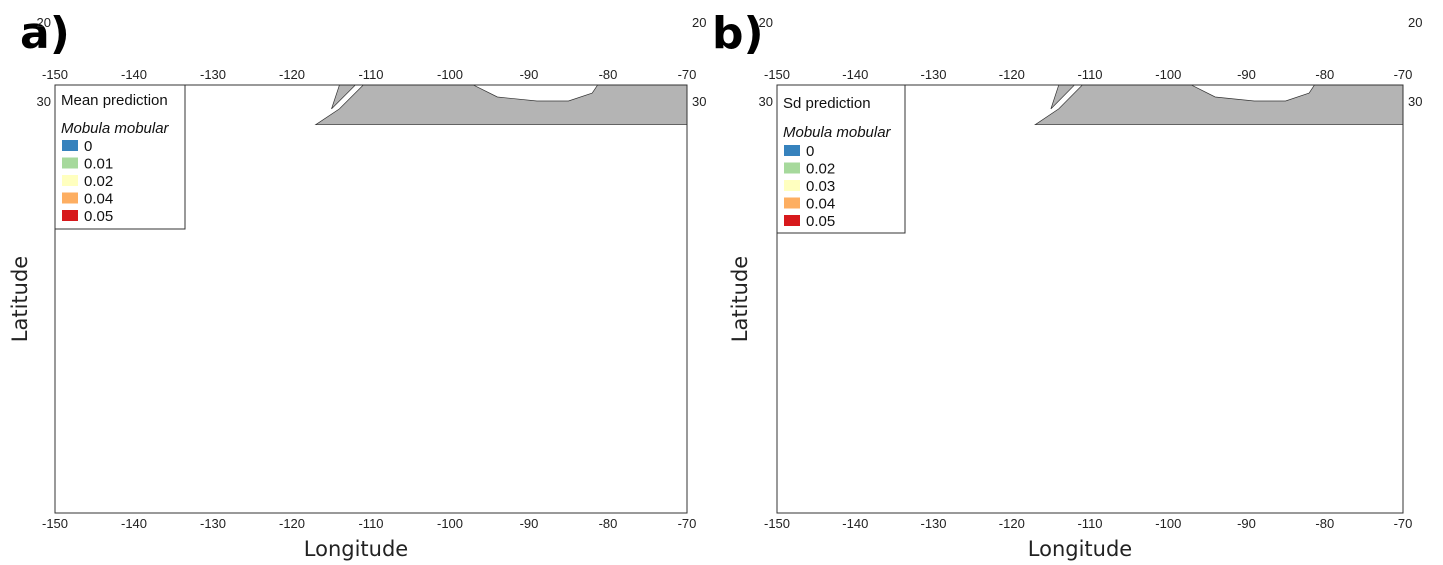 Image resolution: width=1443 pixels, height=565 pixels. I want to click on legend-label: 0.01, so click(98, 164).